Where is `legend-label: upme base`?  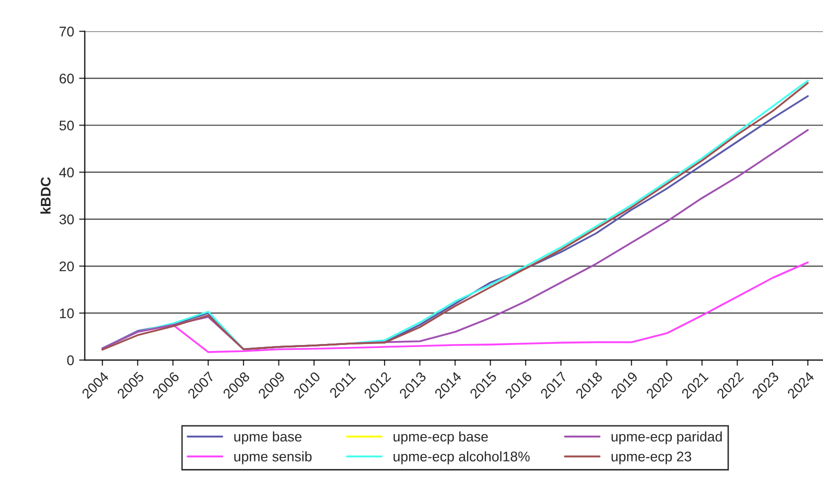
legend-label: upme base is located at coordinates (268, 437).